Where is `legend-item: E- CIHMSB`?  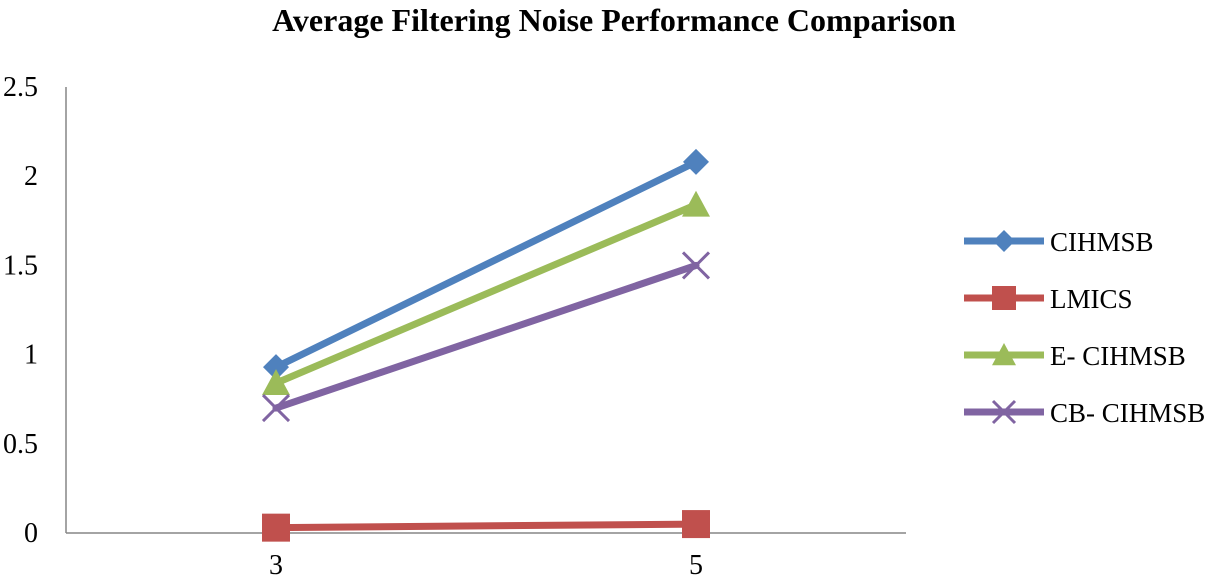
legend-item: E- CIHMSB is located at coordinates (1075, 356).